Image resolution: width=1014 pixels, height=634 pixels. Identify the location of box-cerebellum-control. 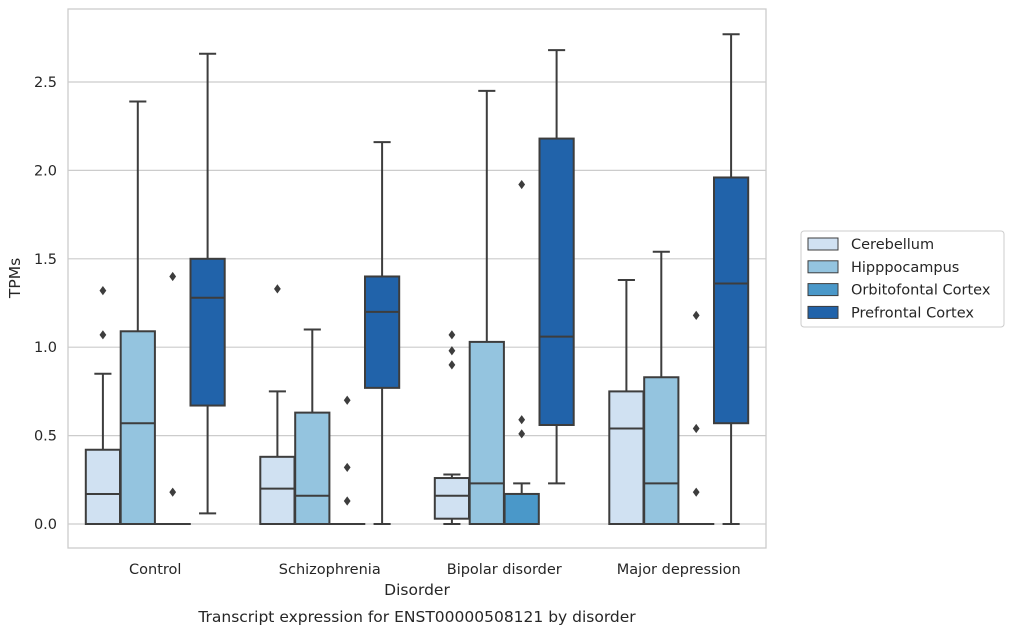
(103, 405).